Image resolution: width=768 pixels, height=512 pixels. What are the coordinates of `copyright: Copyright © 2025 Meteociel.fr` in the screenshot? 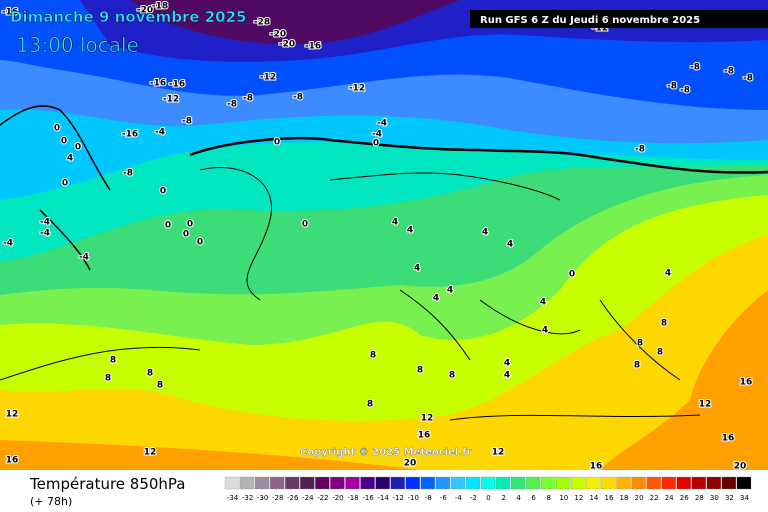 It's located at (385, 452).